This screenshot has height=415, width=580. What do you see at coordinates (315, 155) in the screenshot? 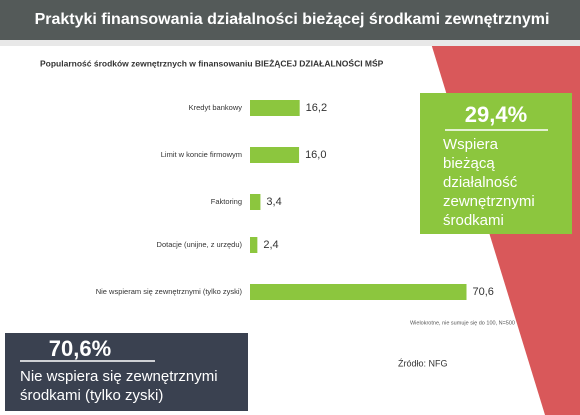
I see `value-label: 16,0` at bounding box center [315, 155].